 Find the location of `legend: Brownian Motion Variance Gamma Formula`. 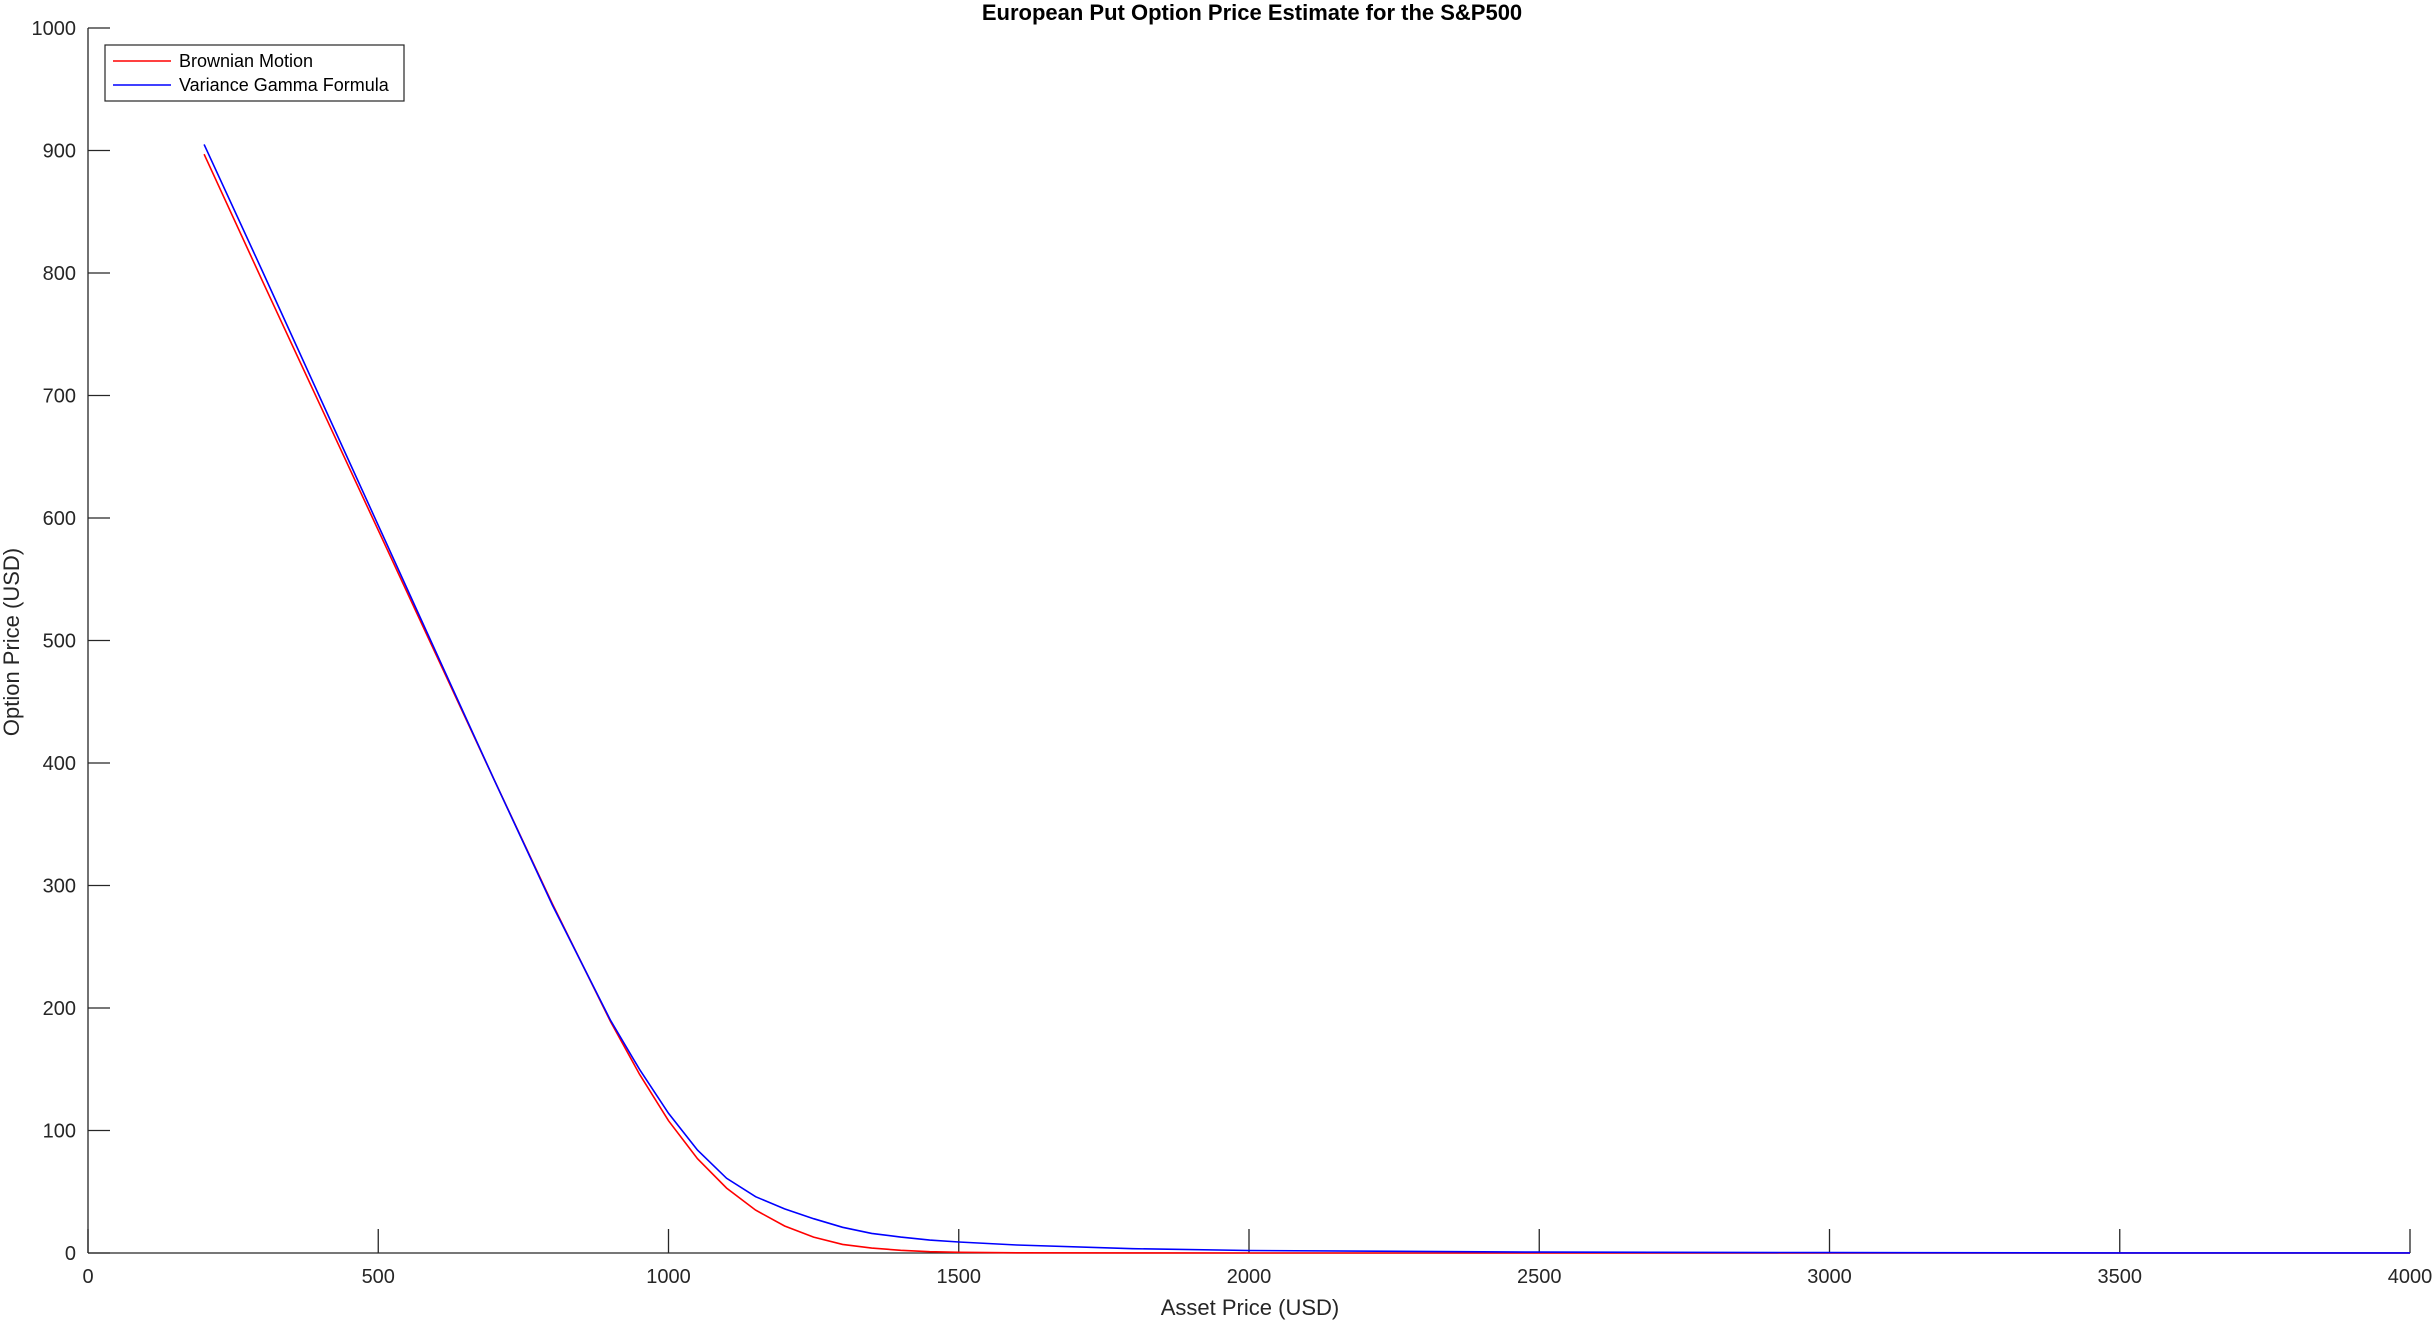

legend: Brownian Motion Variance Gamma Formula is located at coordinates (254, 73).